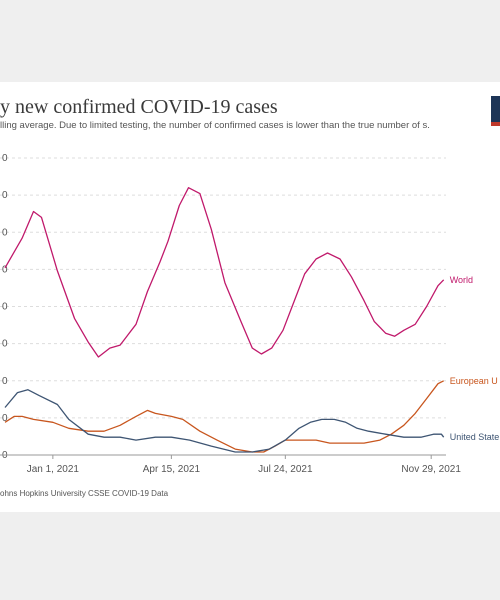  I want to click on series-line-european-u, so click(224, 416).